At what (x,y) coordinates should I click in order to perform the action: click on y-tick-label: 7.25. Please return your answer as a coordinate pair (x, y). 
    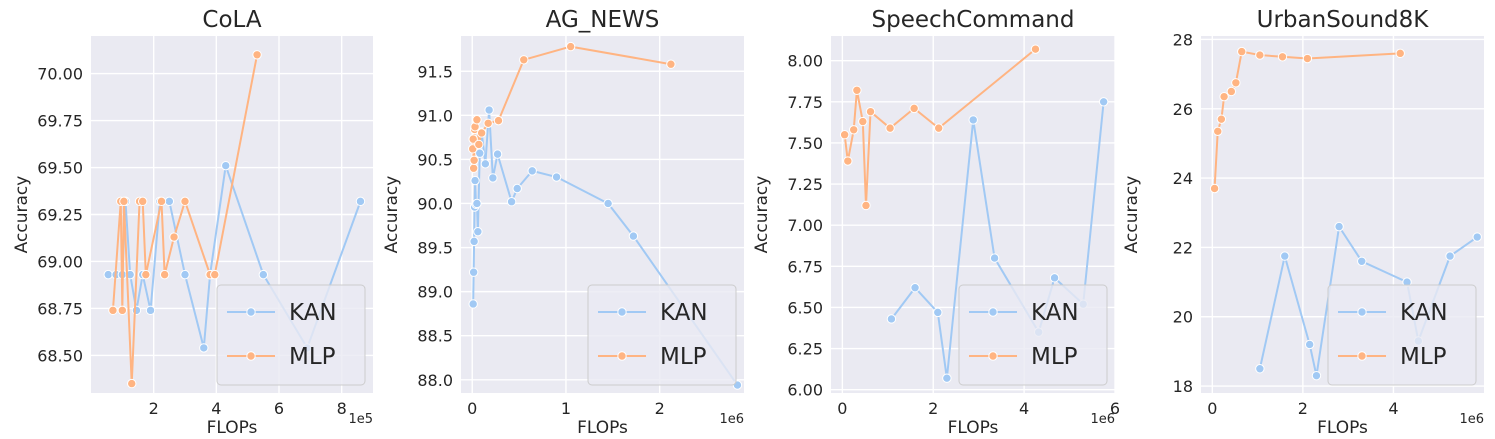
    Looking at the image, I should click on (805, 184).